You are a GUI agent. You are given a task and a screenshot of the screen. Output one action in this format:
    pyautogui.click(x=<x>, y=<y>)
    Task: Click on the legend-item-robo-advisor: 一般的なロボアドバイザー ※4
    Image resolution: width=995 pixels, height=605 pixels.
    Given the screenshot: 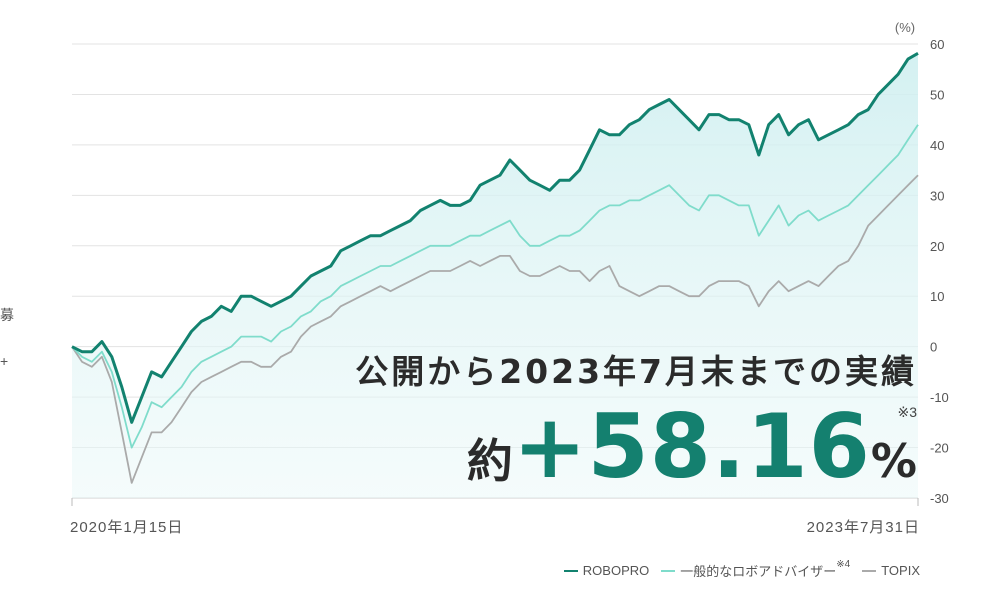 What is the action you would take?
    pyautogui.click(x=756, y=569)
    